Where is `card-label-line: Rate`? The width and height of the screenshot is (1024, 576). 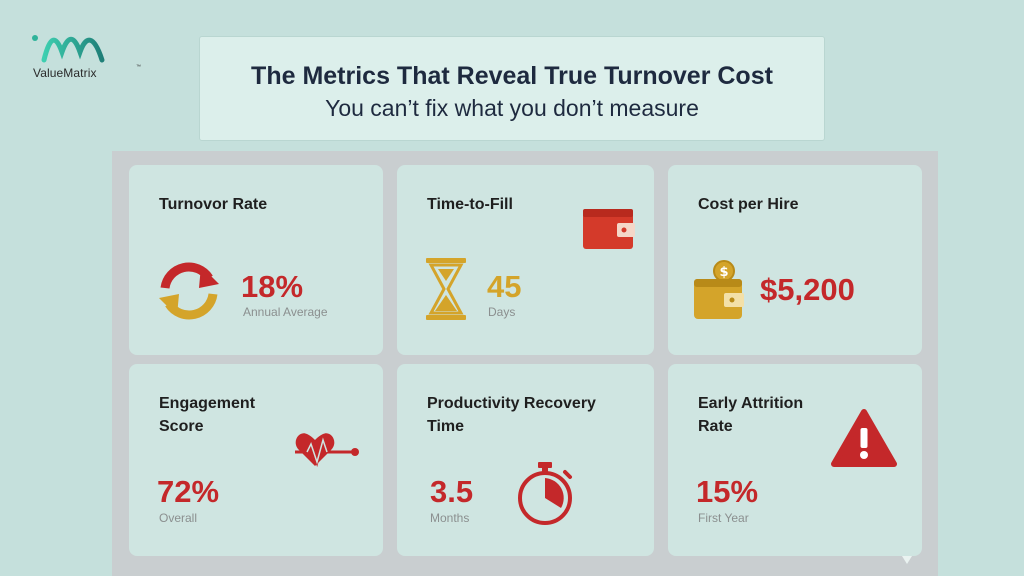
card-label-line: Rate is located at coordinates (715, 426).